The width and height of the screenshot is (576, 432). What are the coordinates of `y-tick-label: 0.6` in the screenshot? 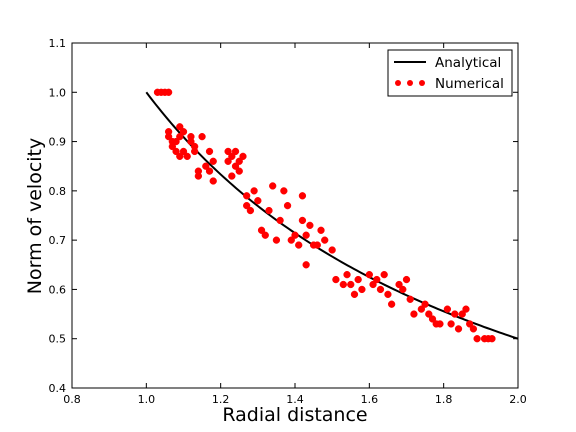 It's located at (58, 289).